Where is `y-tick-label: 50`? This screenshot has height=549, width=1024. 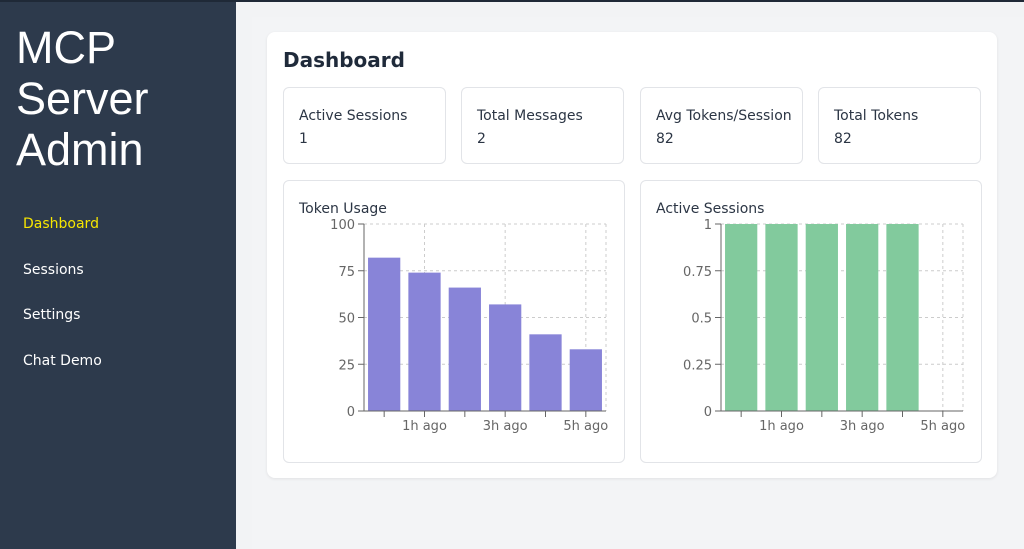
y-tick-label: 50 is located at coordinates (346, 319).